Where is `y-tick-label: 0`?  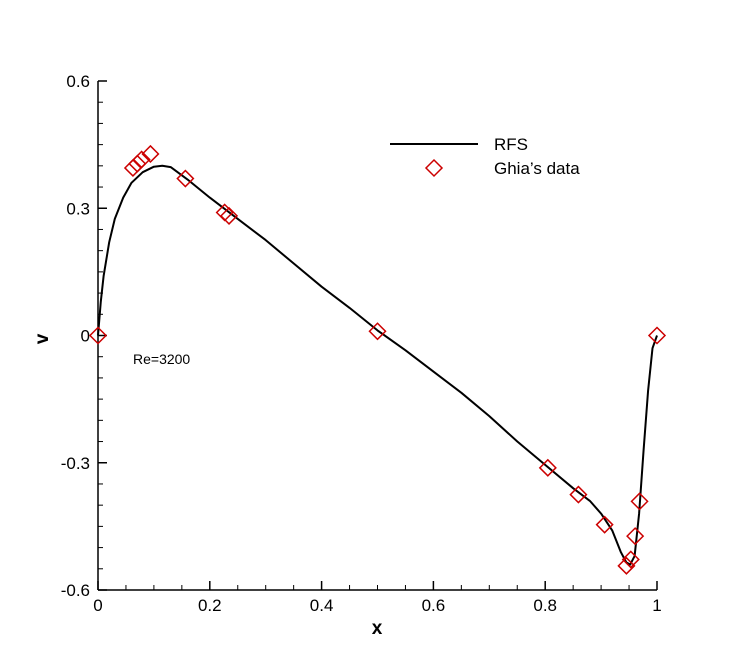 y-tick-label: 0 is located at coordinates (85, 336).